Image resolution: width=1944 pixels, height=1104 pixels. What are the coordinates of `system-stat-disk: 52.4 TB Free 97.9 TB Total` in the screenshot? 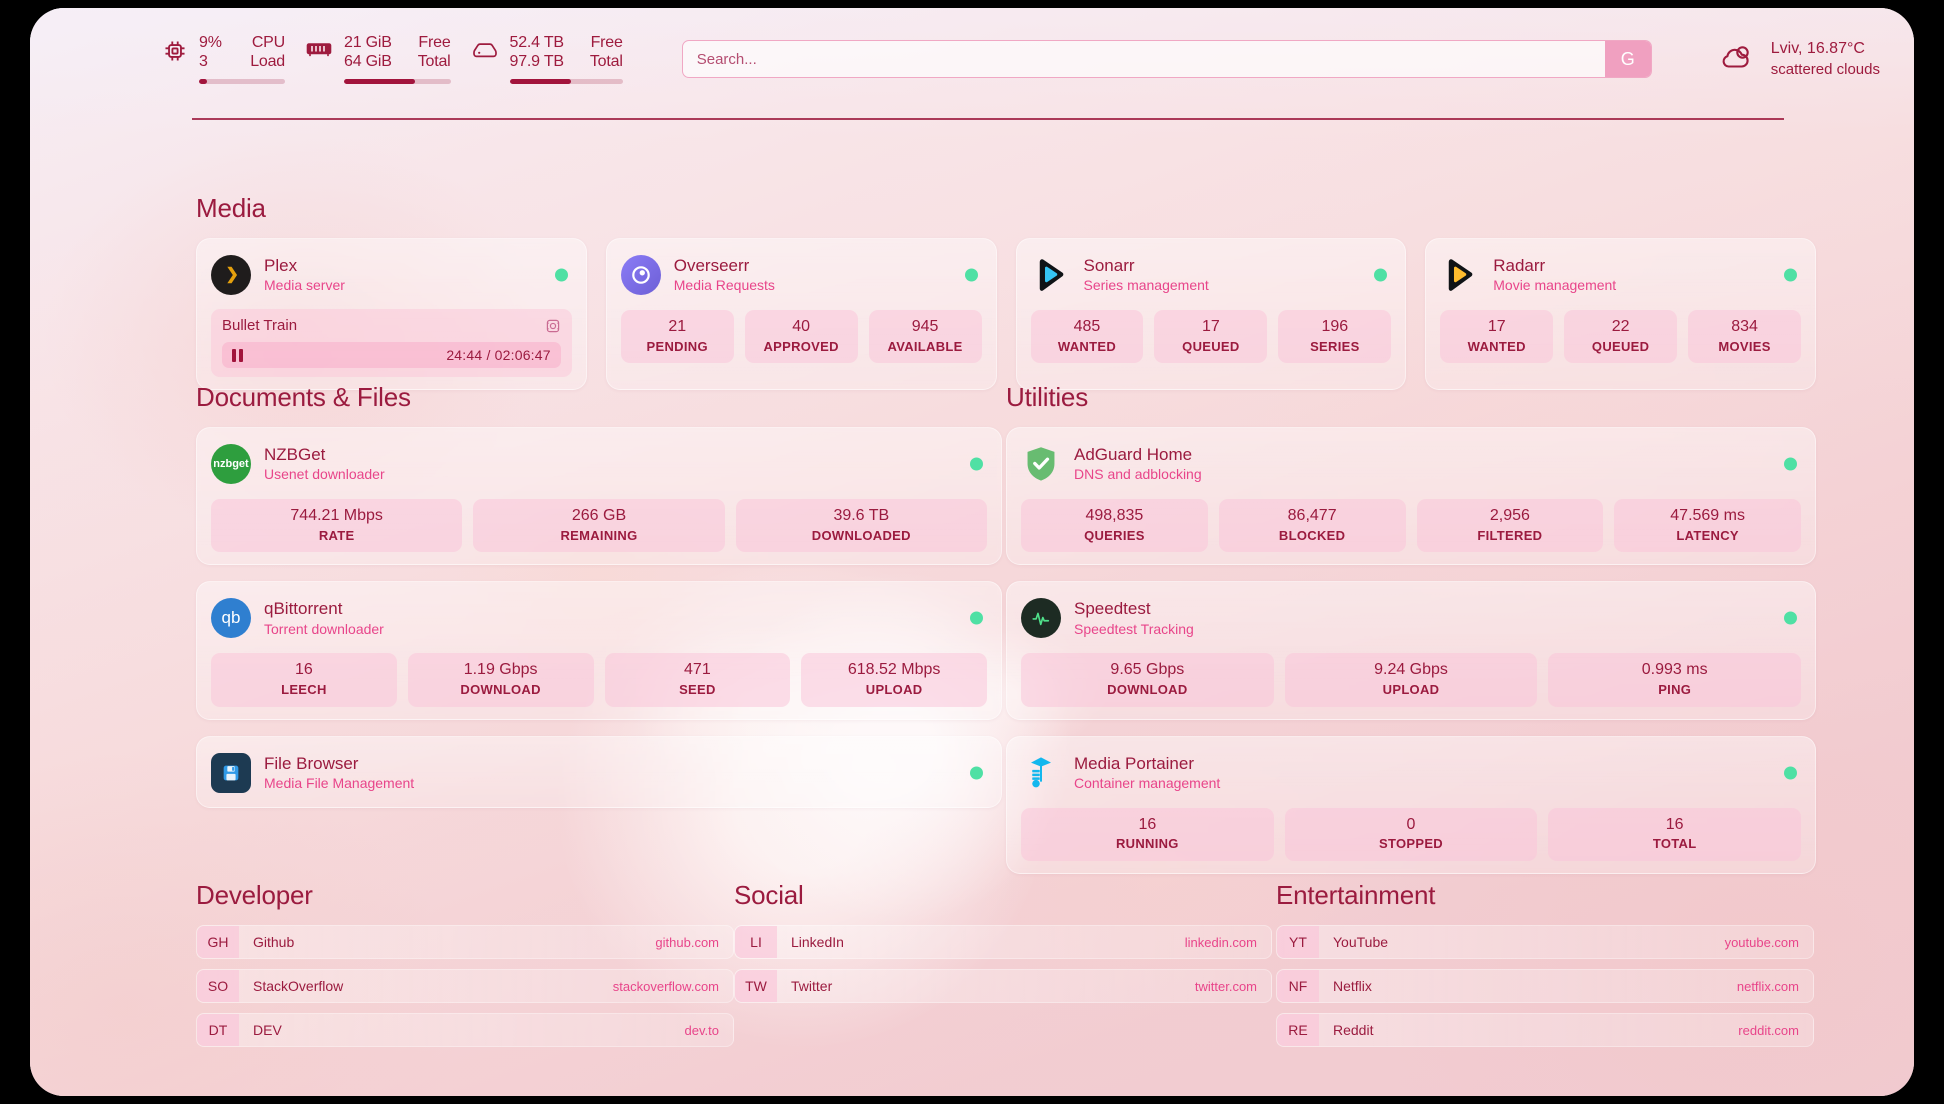 It's located at (547, 59).